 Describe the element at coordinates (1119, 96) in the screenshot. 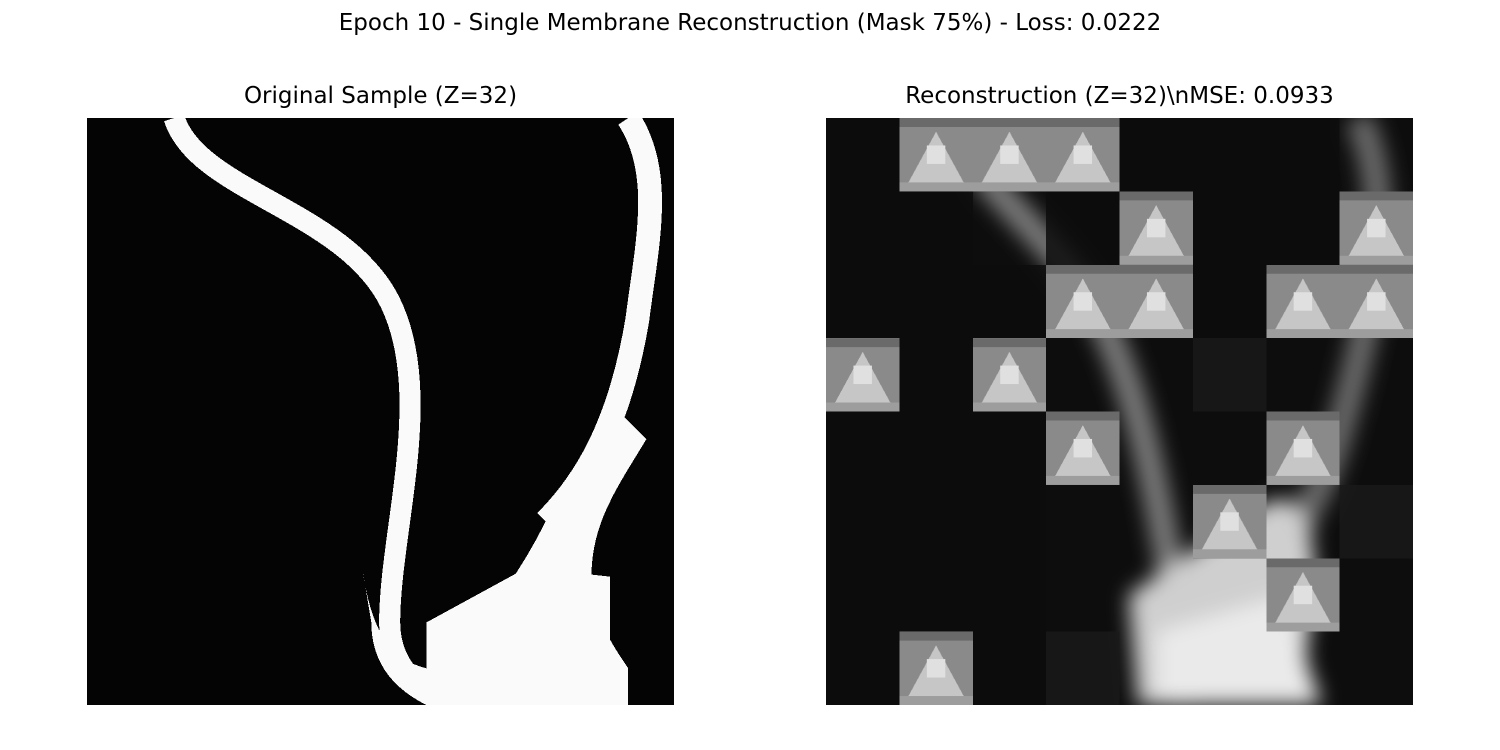

I see `reconstruction-panel-title: Reconstruction (Z=32)\nMSE: 0.0933` at that location.